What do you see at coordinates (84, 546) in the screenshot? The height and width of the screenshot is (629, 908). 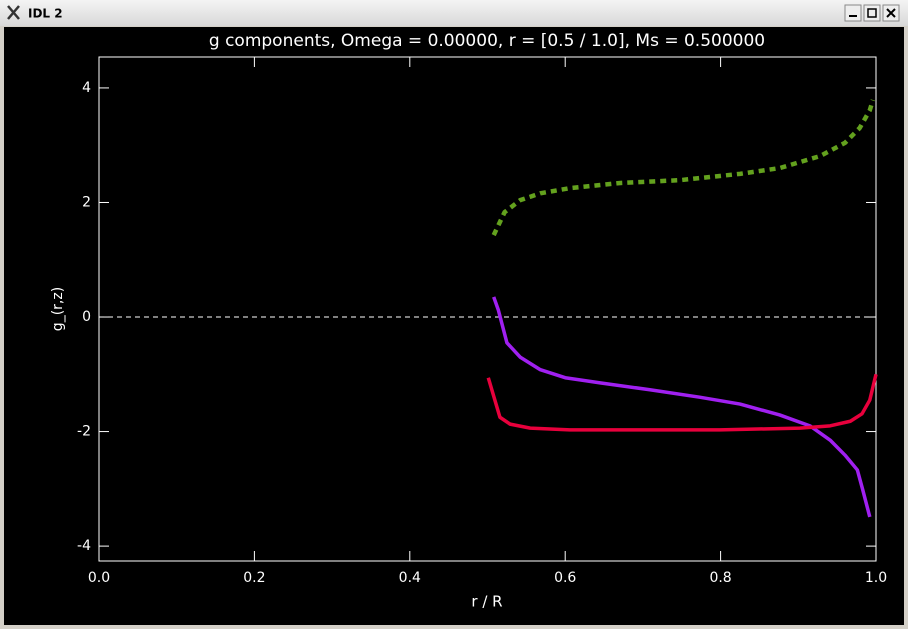 I see `y-tick-label: -4` at bounding box center [84, 546].